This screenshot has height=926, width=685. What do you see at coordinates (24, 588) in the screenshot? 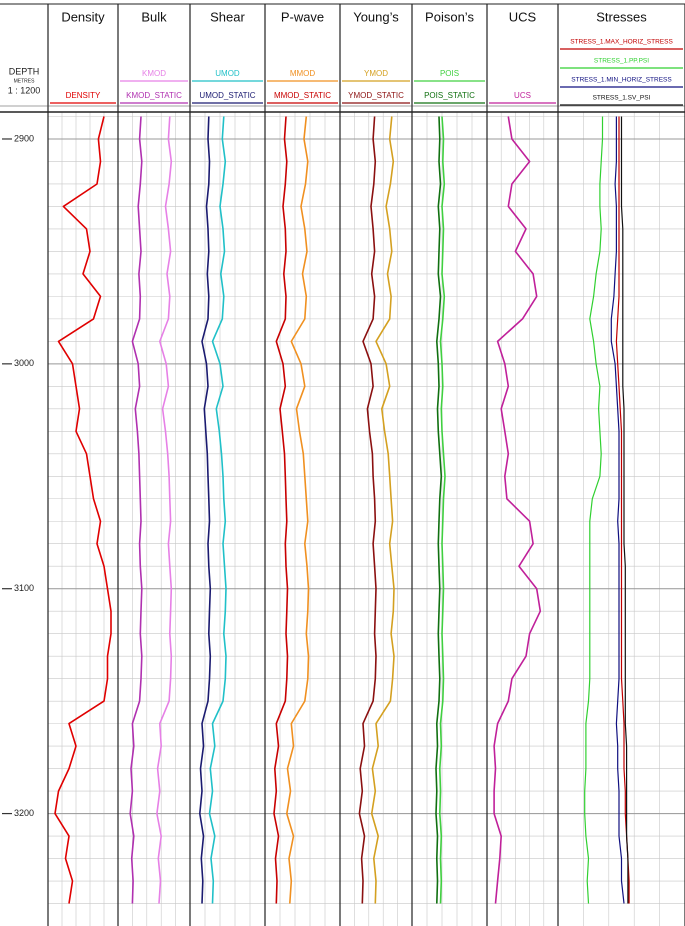
I see `depth-tick-label: 3100` at bounding box center [24, 588].